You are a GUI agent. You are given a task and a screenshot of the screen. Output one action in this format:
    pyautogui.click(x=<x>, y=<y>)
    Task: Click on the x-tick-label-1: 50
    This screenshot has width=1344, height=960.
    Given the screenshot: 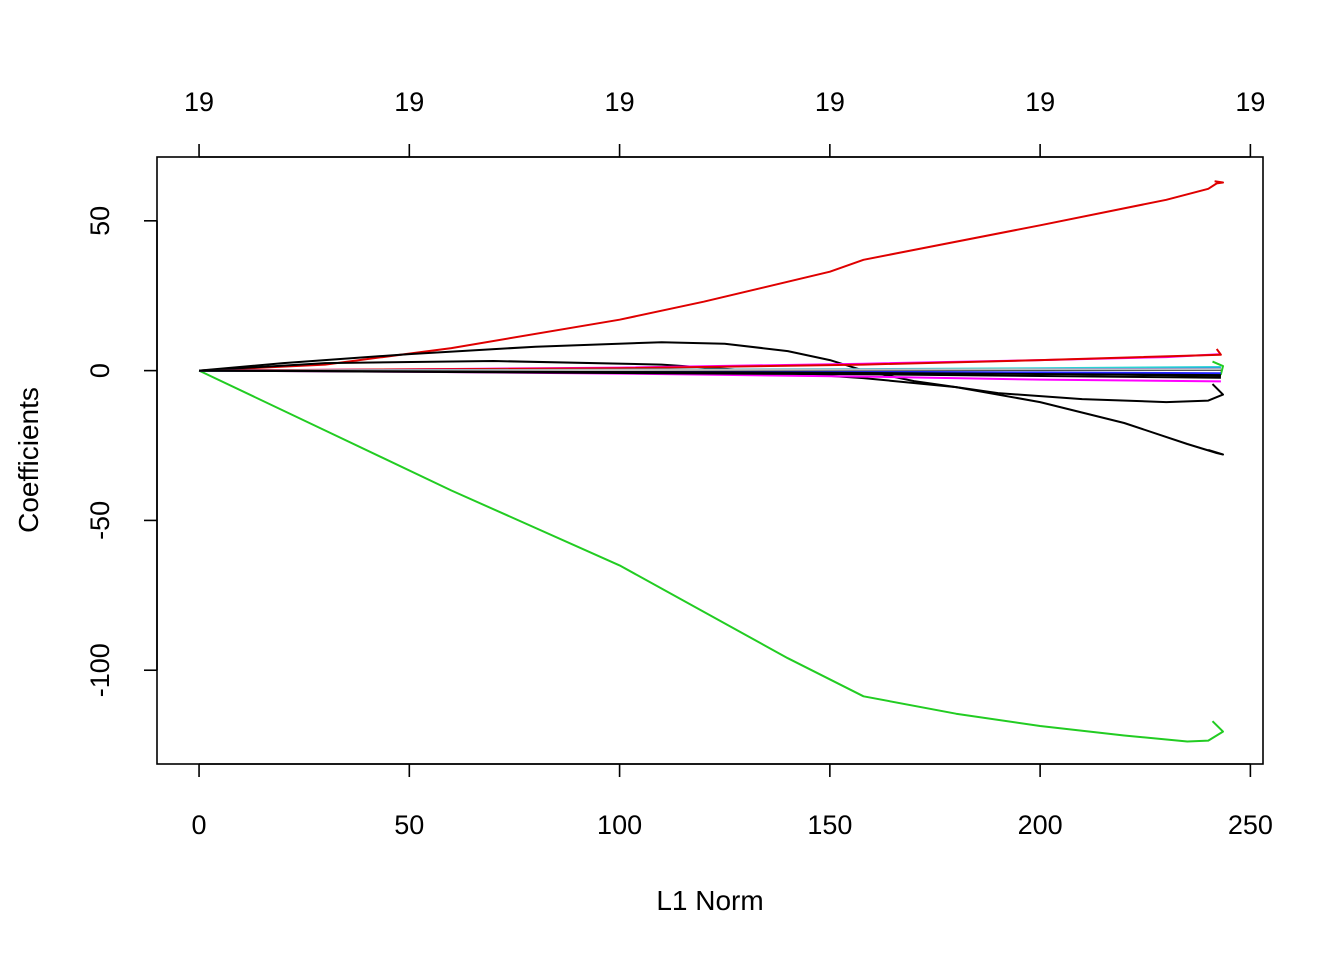 What is the action you would take?
    pyautogui.click(x=409, y=825)
    